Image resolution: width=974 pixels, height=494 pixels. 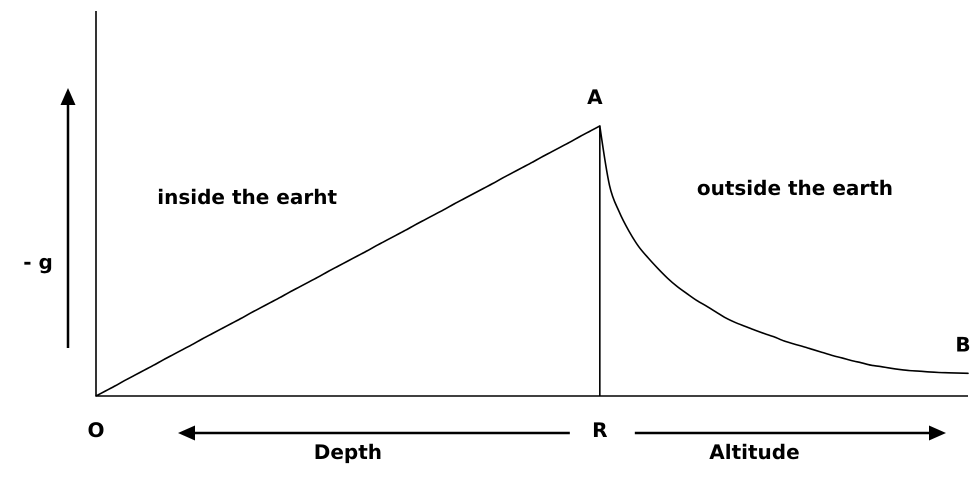 I want to click on x-tick-label: R, so click(x=600, y=430).